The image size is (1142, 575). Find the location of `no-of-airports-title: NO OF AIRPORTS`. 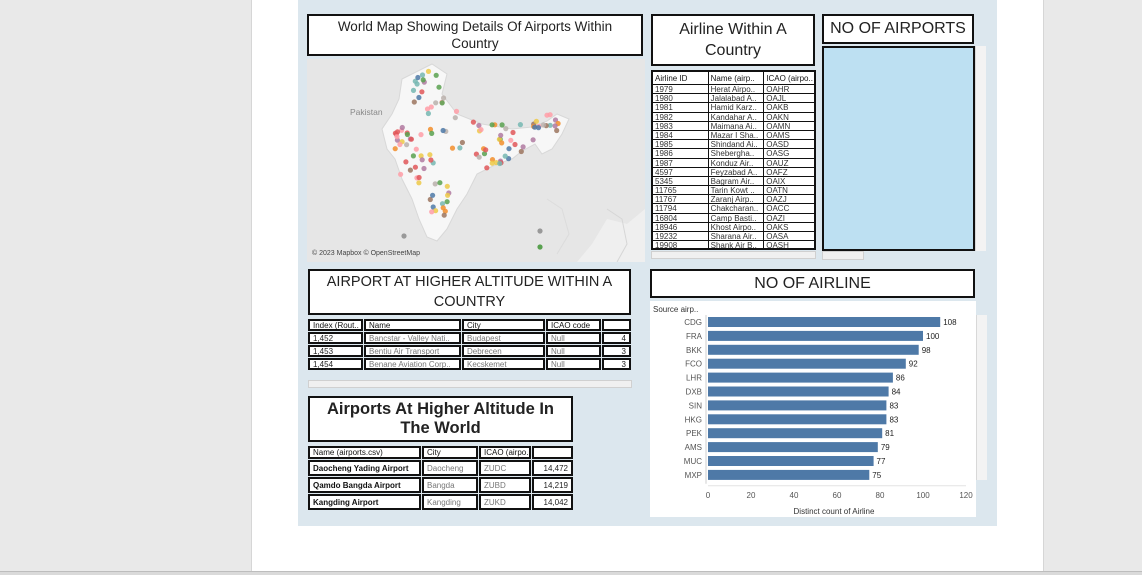

no-of-airports-title: NO OF AIRPORTS is located at coordinates (898, 28).